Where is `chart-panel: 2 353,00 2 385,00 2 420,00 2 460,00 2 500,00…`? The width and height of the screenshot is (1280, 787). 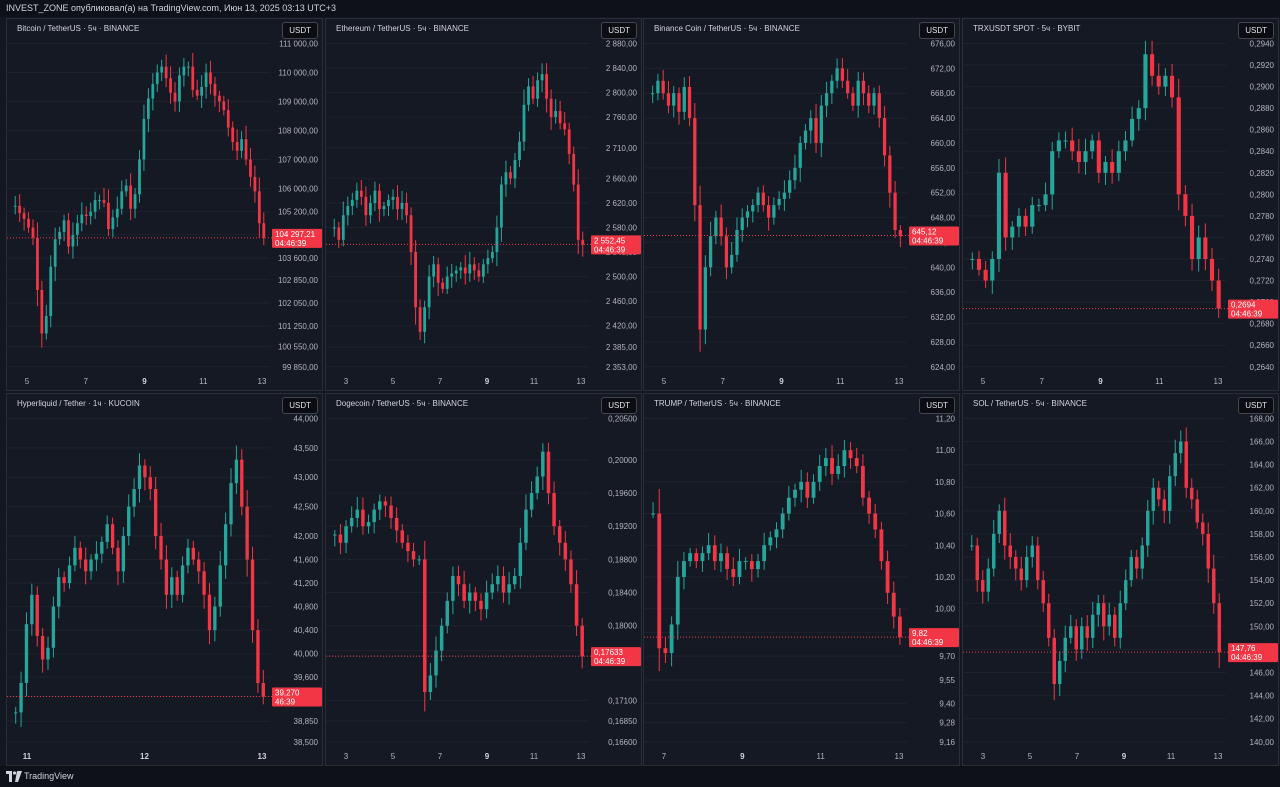
chart-panel: 2 353,00 2 385,00 2 420,00 2 460,00 2 500,00… is located at coordinates (483, 204).